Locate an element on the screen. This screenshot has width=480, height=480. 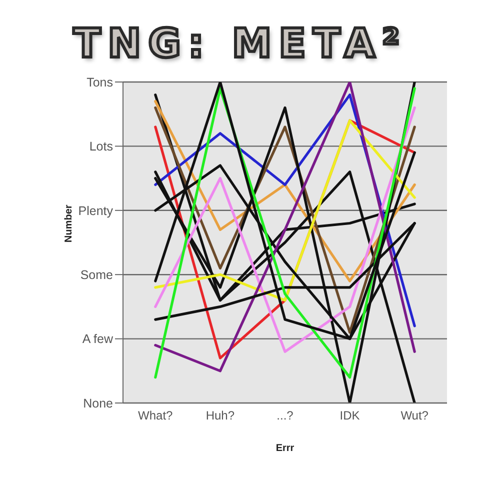
y-axis-title: Number is located at coordinates (69, 223).